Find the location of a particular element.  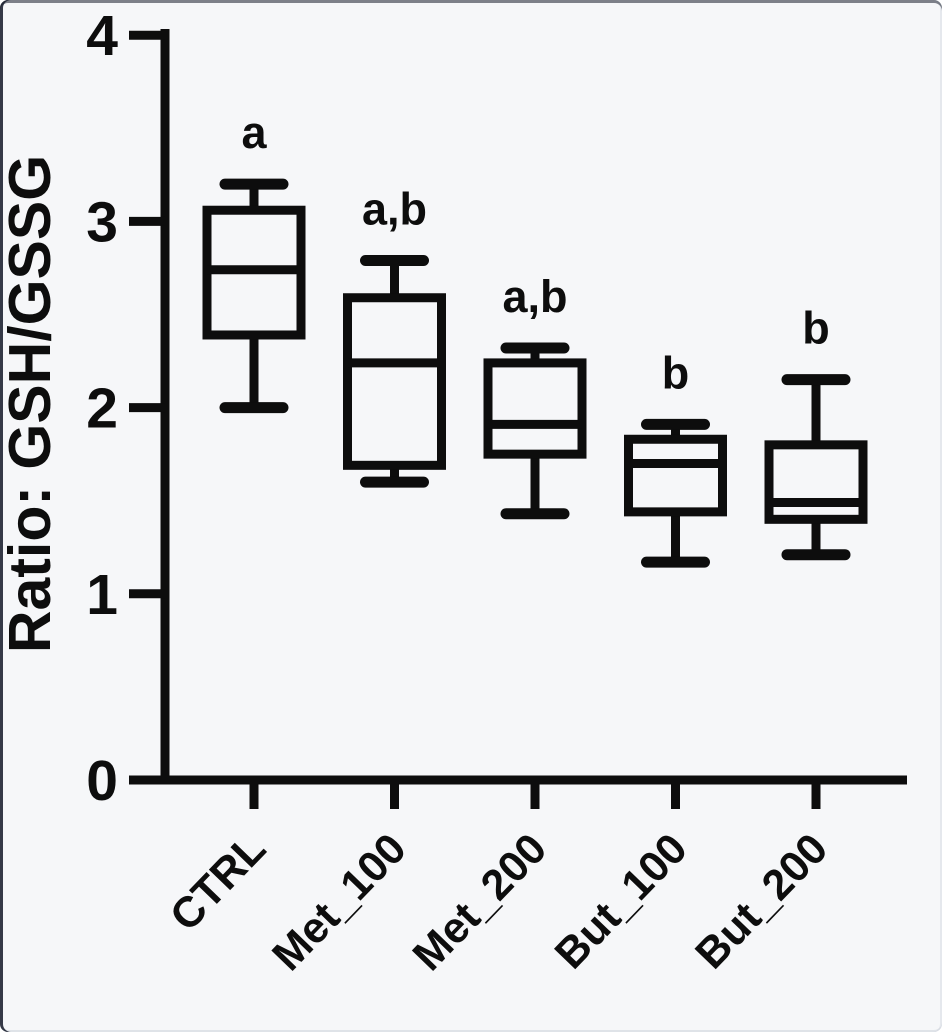

x-category-label: But_200 is located at coordinates (761, 902).